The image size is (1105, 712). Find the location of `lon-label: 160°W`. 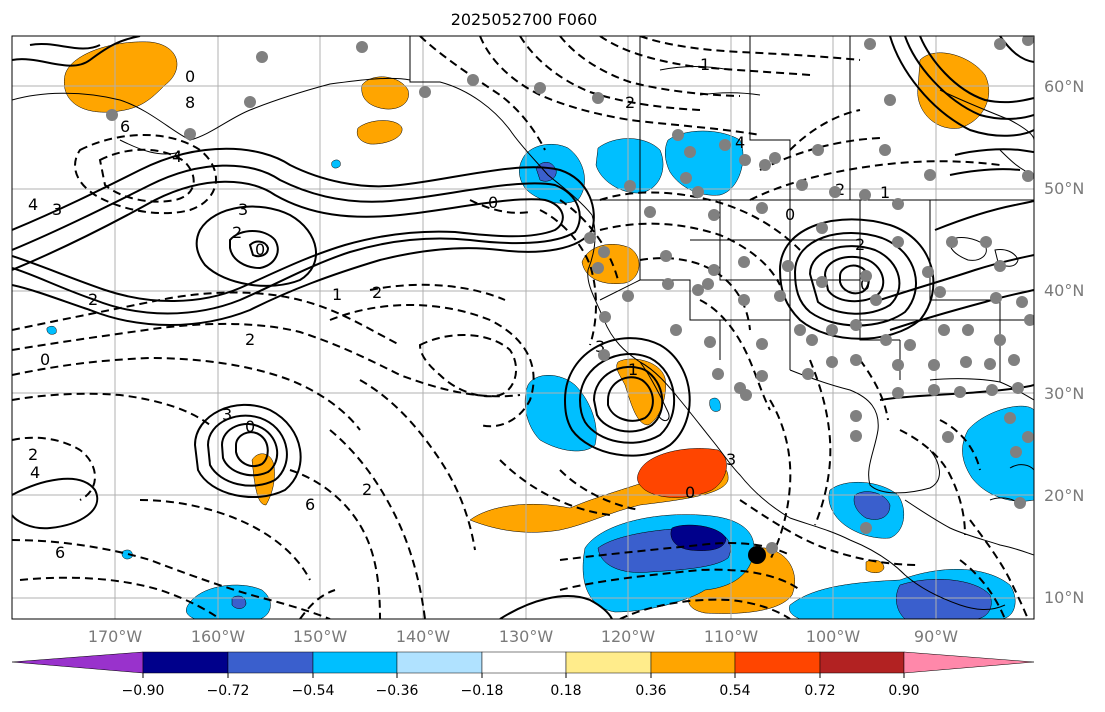

lon-label: 160°W is located at coordinates (218, 636).